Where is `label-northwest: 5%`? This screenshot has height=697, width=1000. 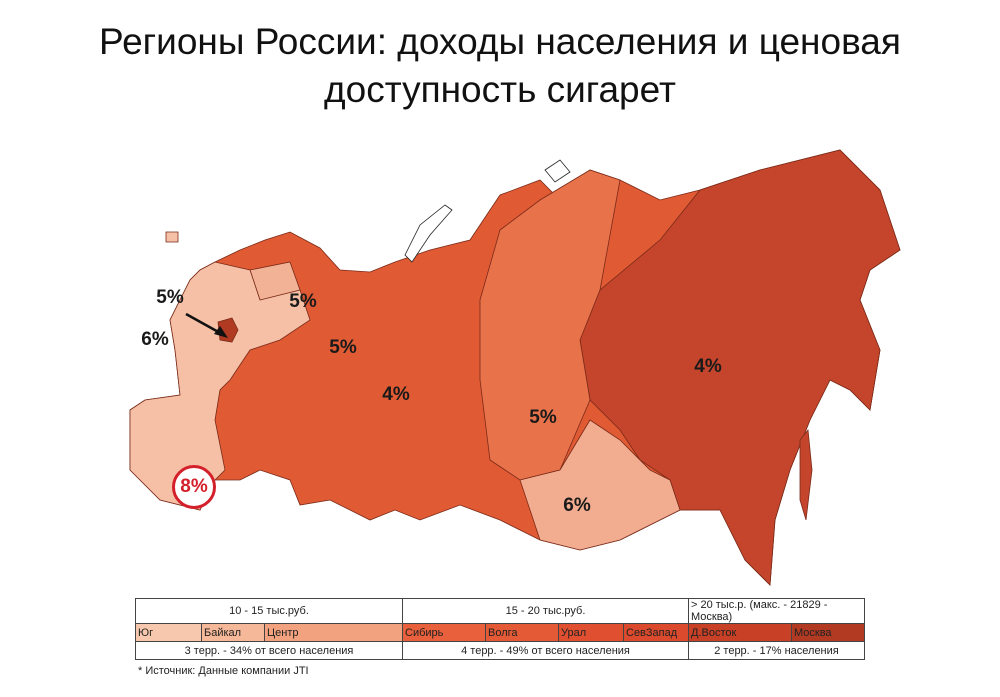 label-northwest: 5% is located at coordinates (303, 301).